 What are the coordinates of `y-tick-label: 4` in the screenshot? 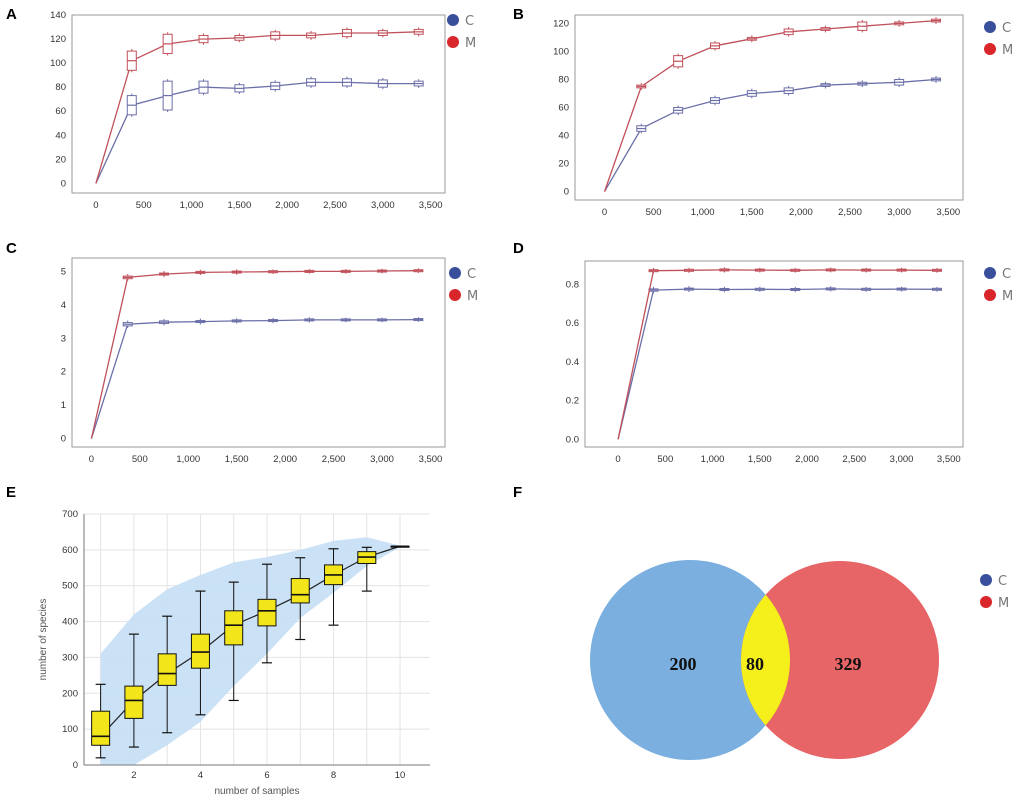 It's located at (63, 305).